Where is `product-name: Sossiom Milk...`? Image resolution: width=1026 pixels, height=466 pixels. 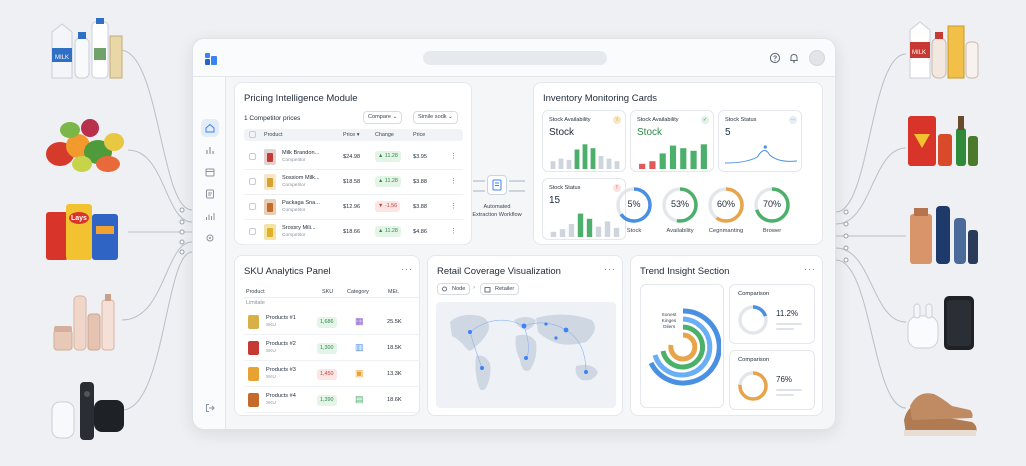 product-name: Sossiom Milk... is located at coordinates (301, 178).